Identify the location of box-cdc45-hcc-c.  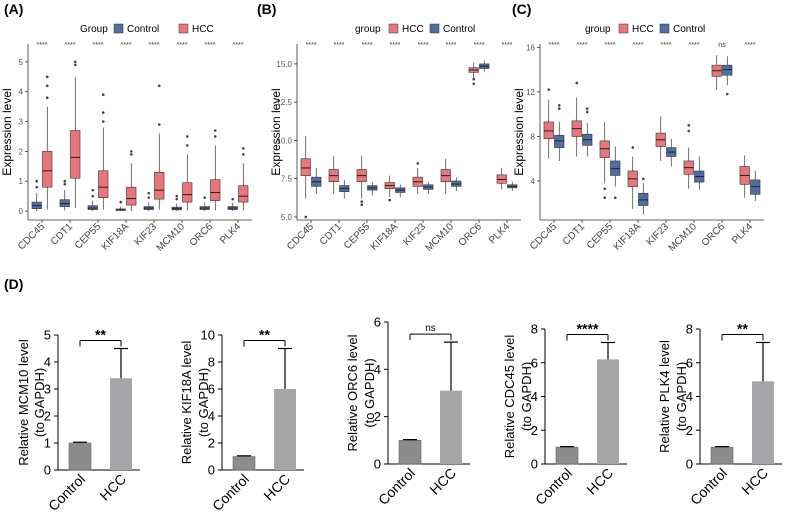
(548, 130).